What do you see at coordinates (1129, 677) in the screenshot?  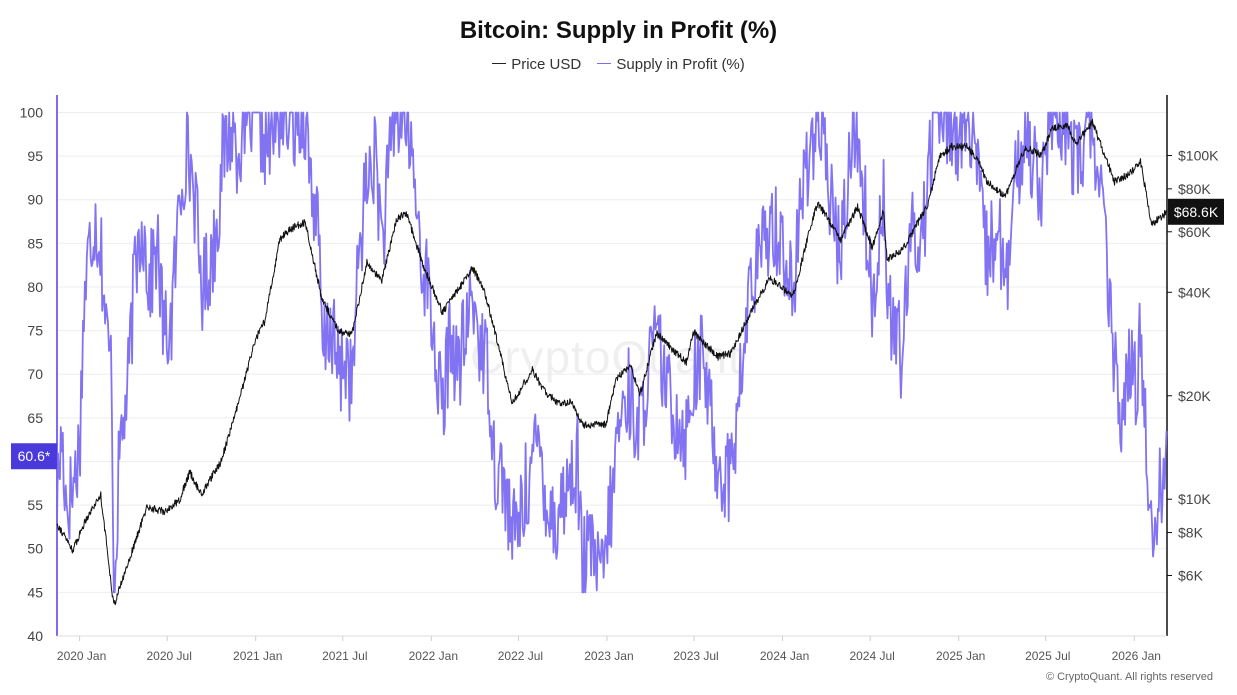 I see `copyright-text: © CryptoQuant. All rights reserved` at bounding box center [1129, 677].